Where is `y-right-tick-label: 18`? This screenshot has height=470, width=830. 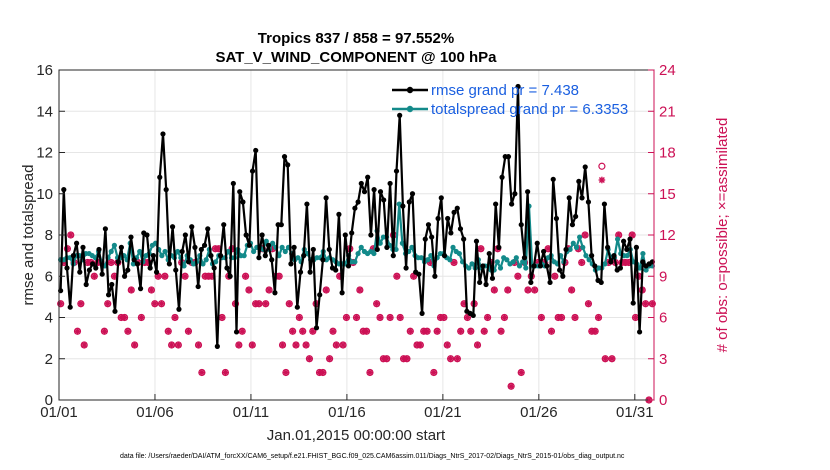
y-right-tick-label: 18 is located at coordinates (667, 153).